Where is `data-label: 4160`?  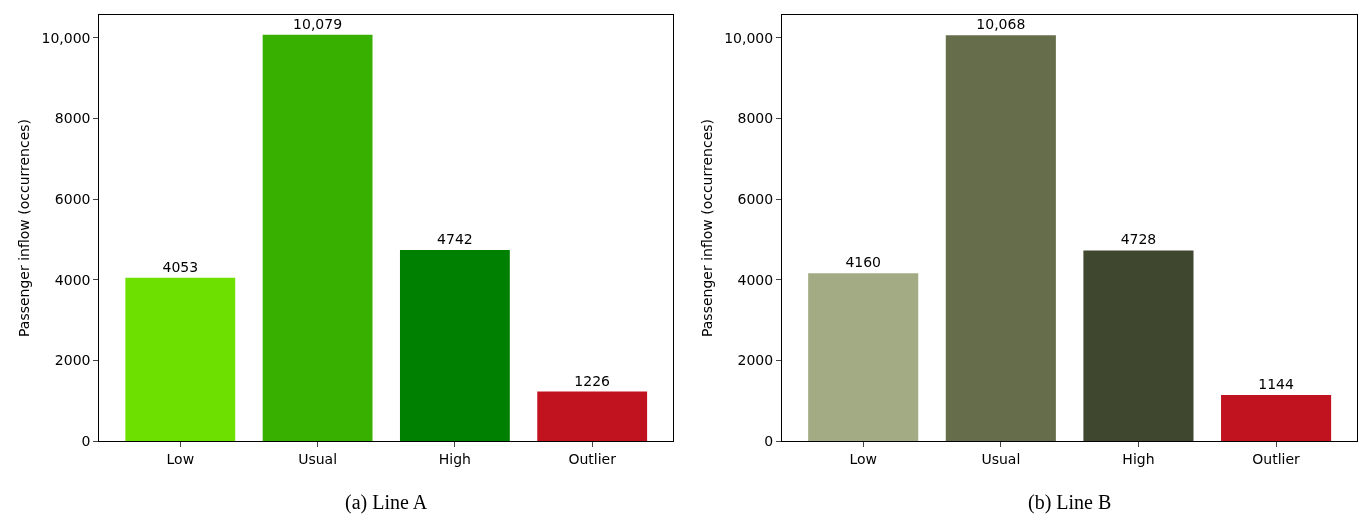 data-label: 4160 is located at coordinates (863, 262).